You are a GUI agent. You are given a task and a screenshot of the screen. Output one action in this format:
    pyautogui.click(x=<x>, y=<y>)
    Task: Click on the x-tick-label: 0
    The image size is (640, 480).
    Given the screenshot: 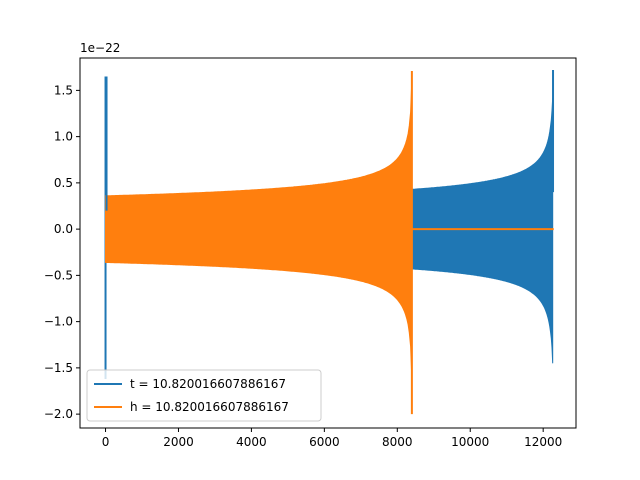 What is the action you would take?
    pyautogui.click(x=106, y=442)
    